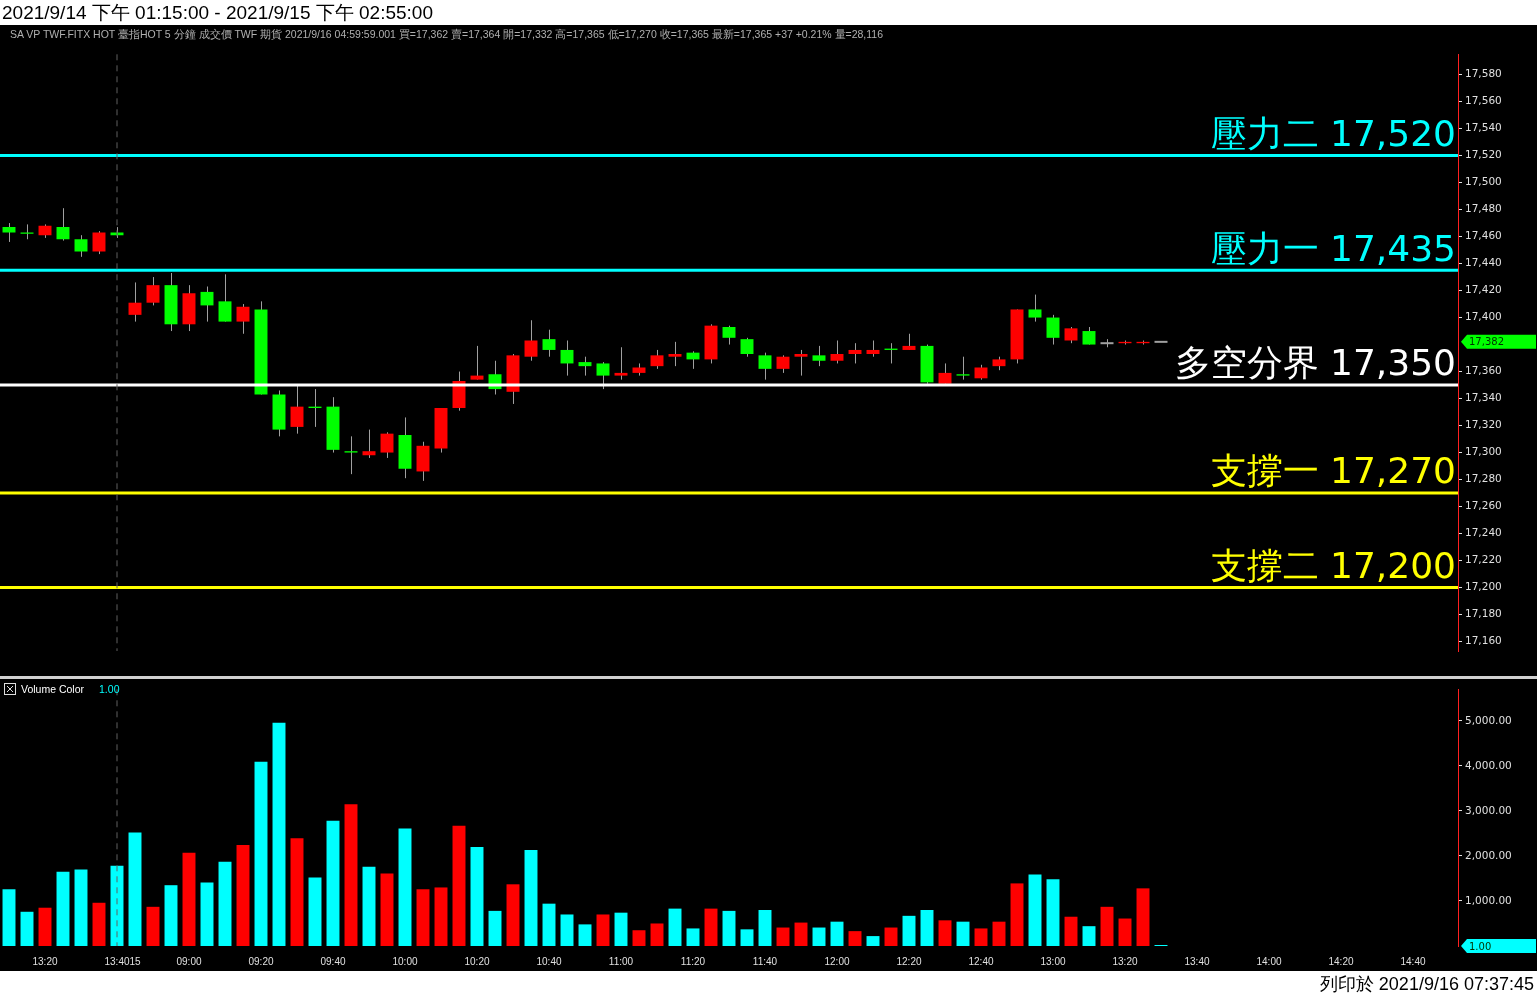  What do you see at coordinates (1426, 984) in the screenshot?
I see `text: 列印於 2021/9/16 07:37:45` at bounding box center [1426, 984].